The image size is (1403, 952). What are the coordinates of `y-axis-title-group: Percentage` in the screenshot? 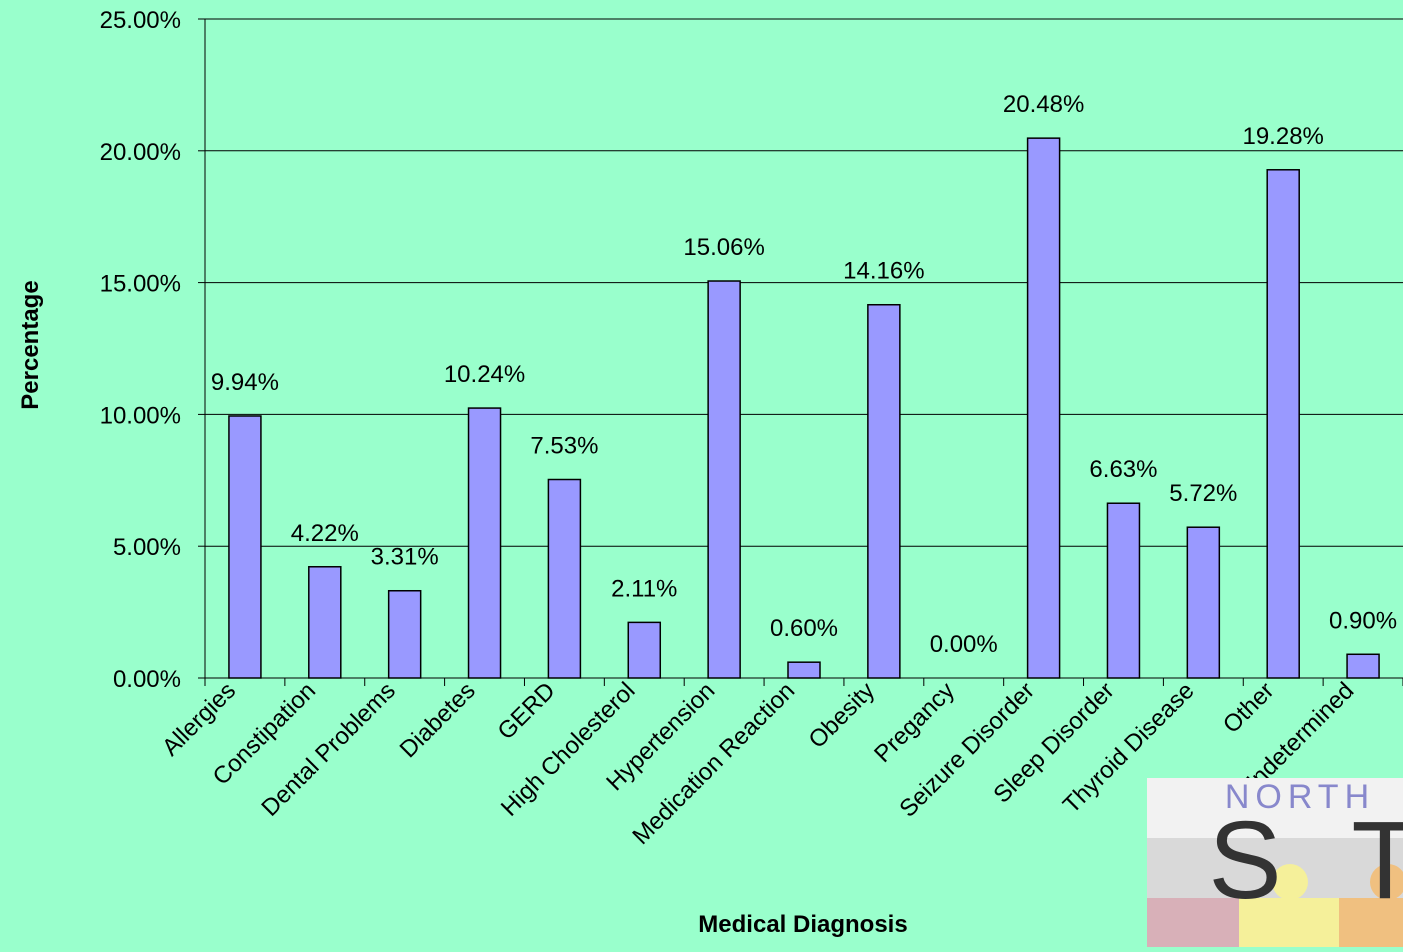 It's located at (30, 344).